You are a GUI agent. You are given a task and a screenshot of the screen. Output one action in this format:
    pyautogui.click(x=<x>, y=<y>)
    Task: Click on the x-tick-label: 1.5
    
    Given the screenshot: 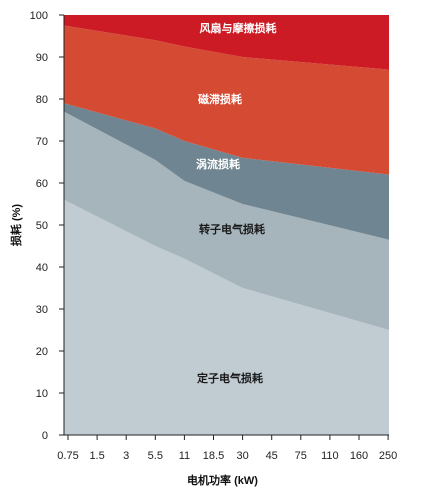 What is the action you would take?
    pyautogui.click(x=96, y=456)
    